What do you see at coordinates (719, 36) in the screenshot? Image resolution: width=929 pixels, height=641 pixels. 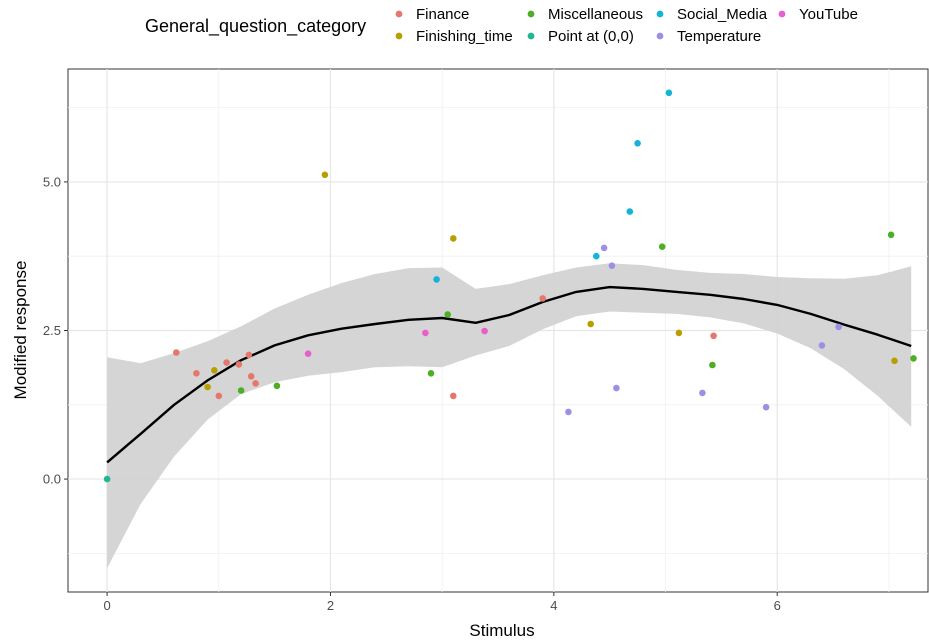 I see `legend-label-temperature: Temperature` at bounding box center [719, 36].